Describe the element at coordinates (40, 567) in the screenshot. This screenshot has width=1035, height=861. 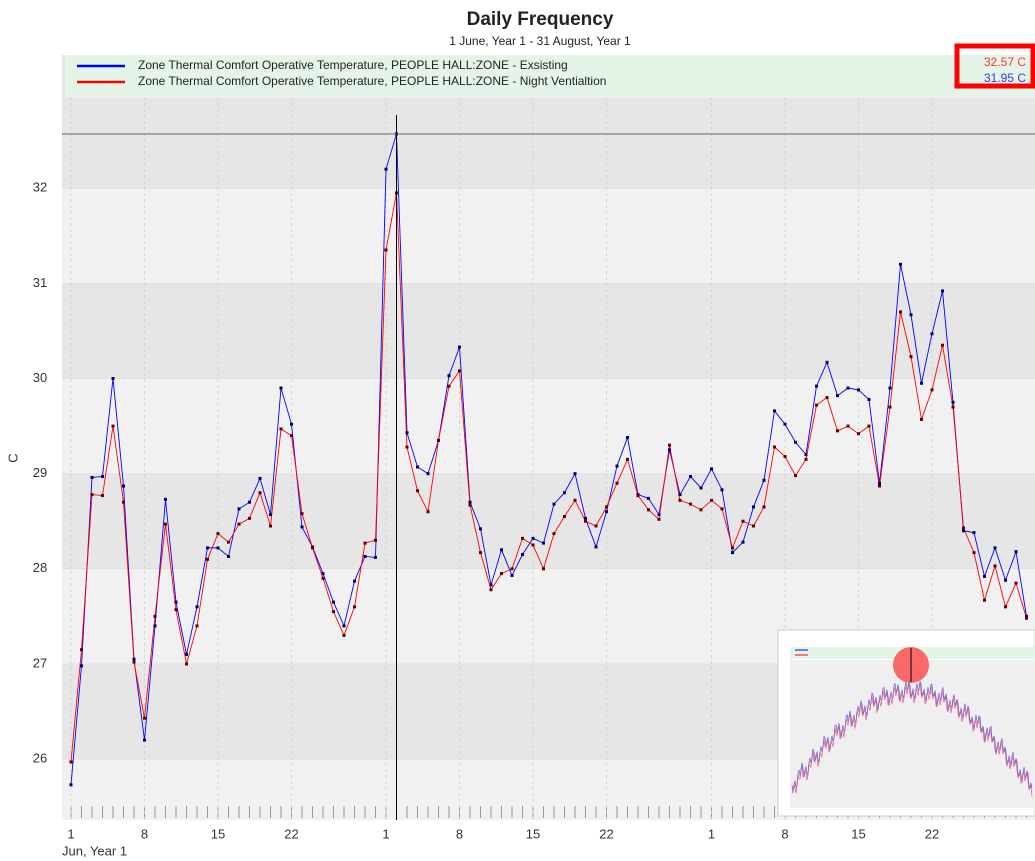
I see `y-tick-label: 28` at that location.